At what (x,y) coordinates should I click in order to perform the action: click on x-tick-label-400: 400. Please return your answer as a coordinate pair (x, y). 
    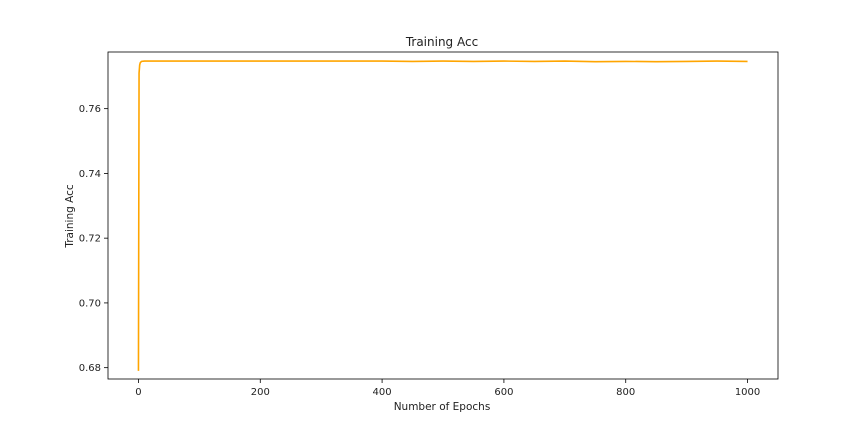
    Looking at the image, I should click on (382, 392).